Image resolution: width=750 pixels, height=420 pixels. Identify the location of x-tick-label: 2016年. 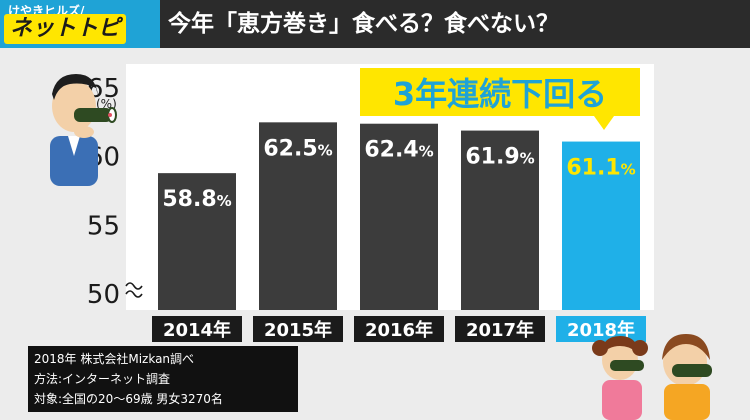
(399, 330).